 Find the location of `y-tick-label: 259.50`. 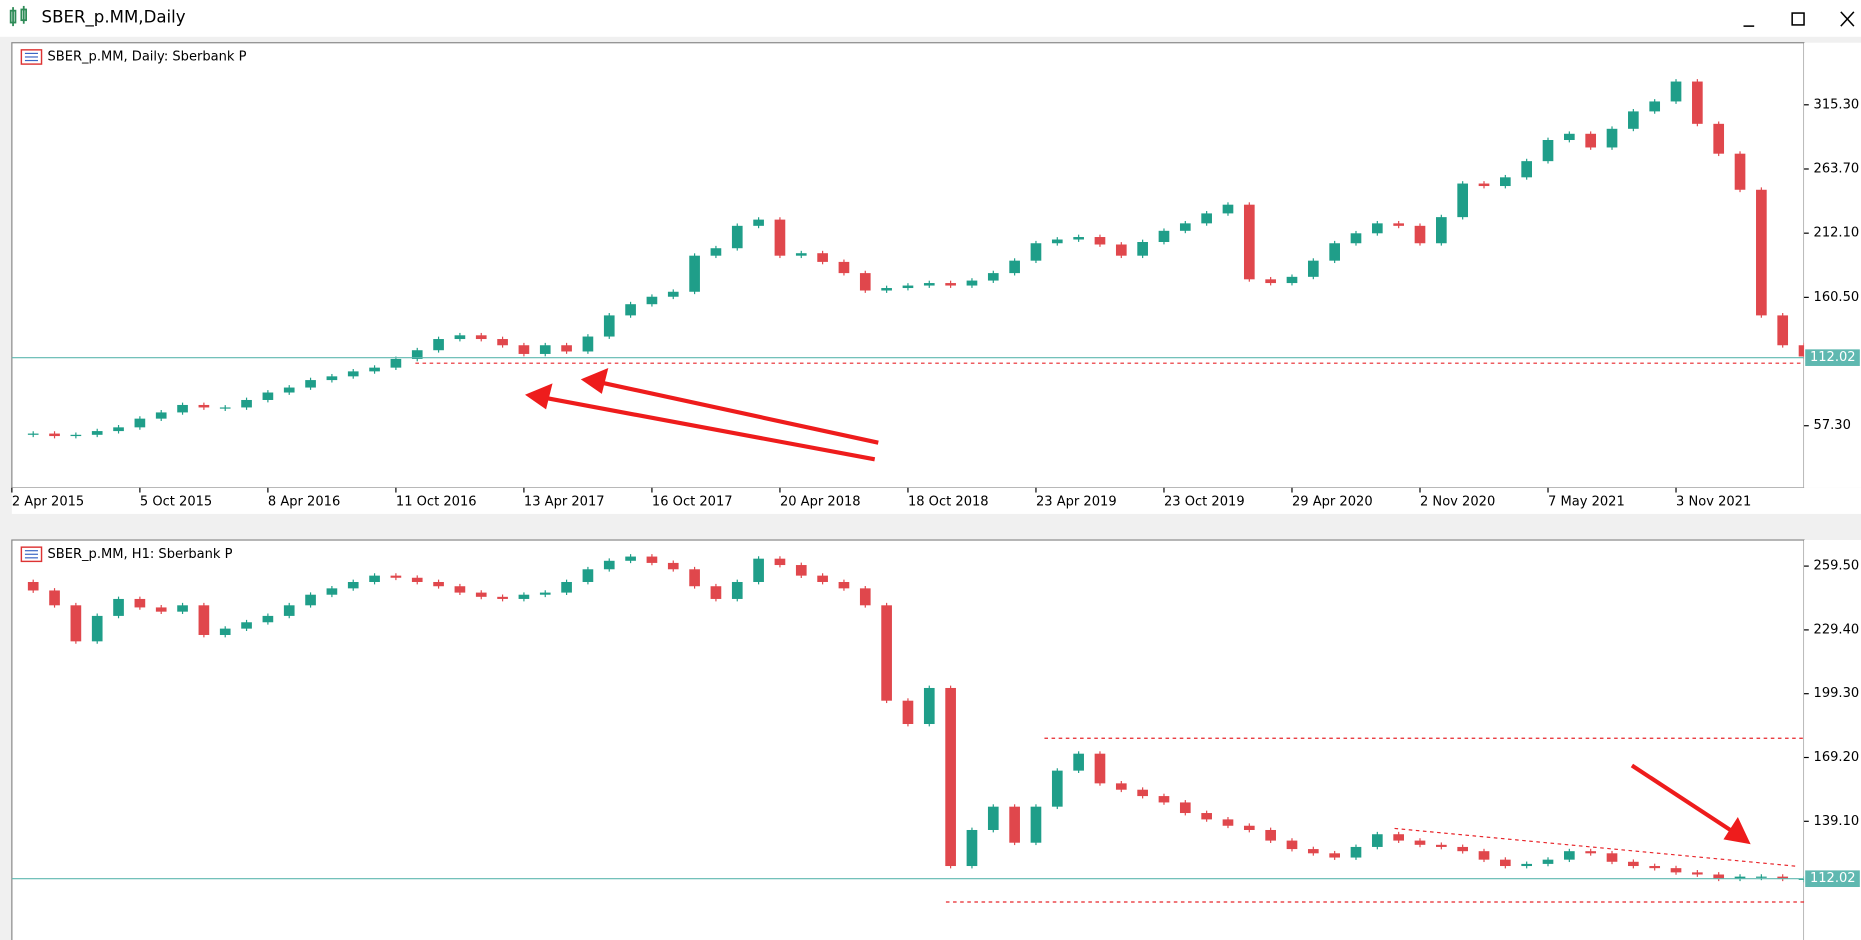

y-tick-label: 259.50 is located at coordinates (1837, 566).